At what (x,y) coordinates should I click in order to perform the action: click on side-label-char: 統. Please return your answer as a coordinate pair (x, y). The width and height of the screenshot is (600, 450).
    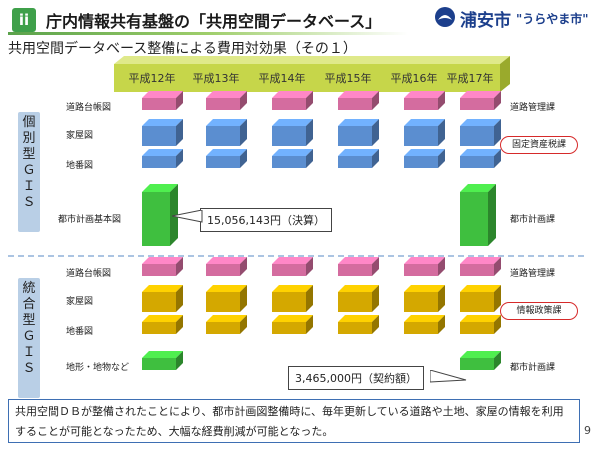
    Looking at the image, I should click on (29, 288).